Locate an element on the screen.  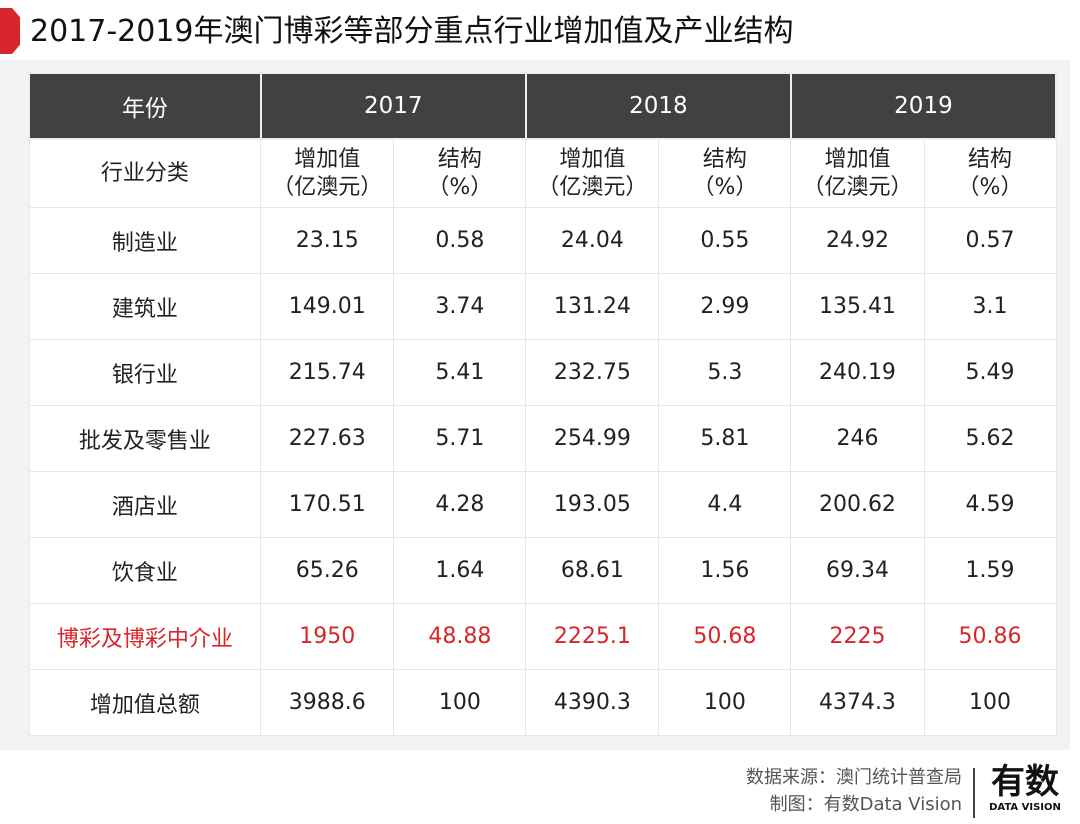
value-cell: 227.63 is located at coordinates (327, 438).